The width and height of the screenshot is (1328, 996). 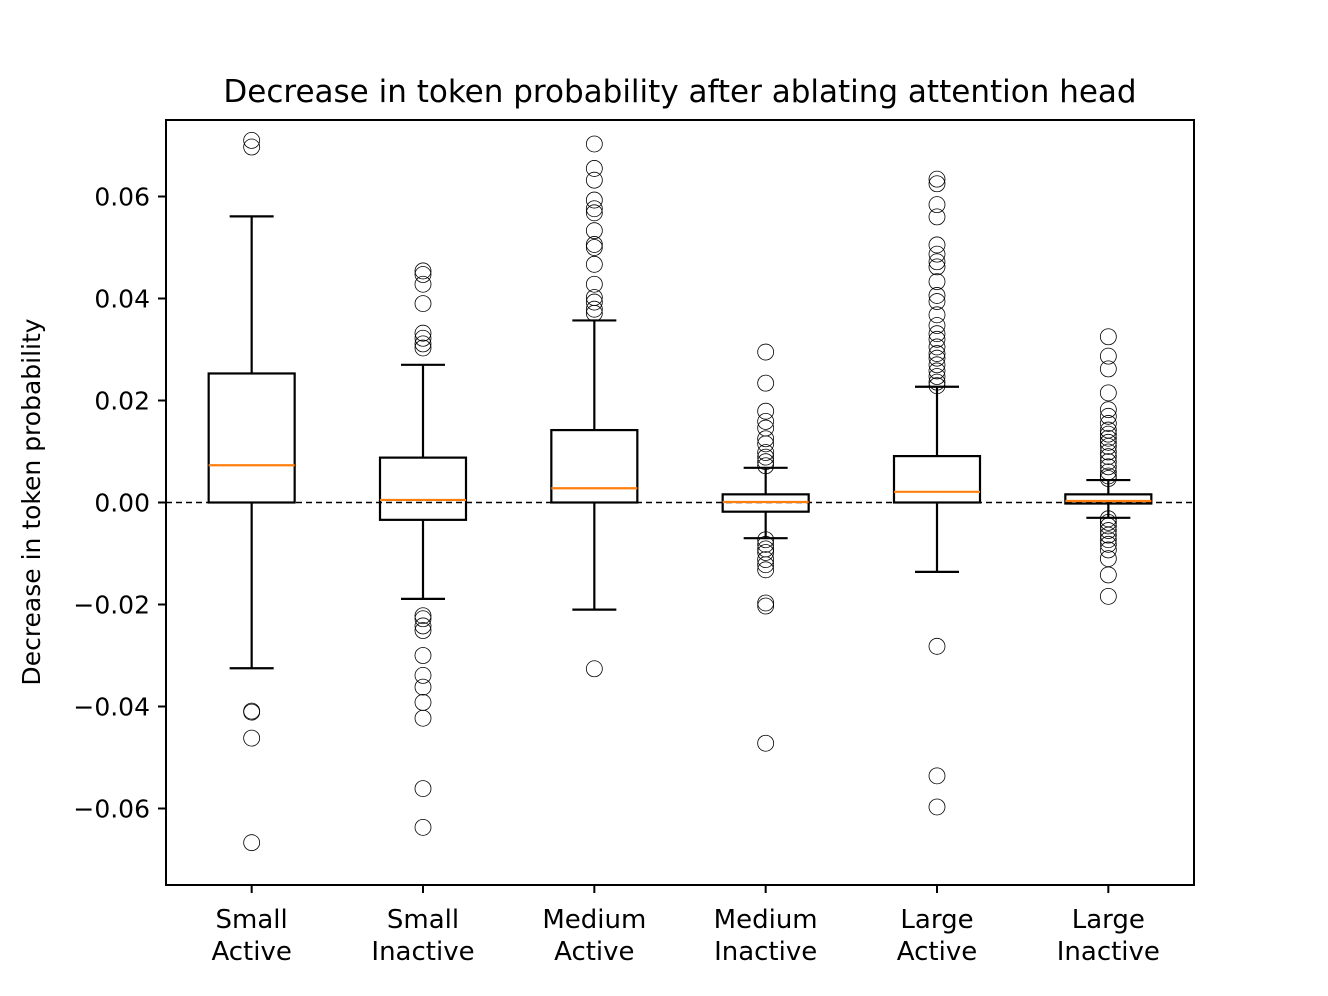 I want to click on y-tick-label: −0.04, so click(x=111, y=707).